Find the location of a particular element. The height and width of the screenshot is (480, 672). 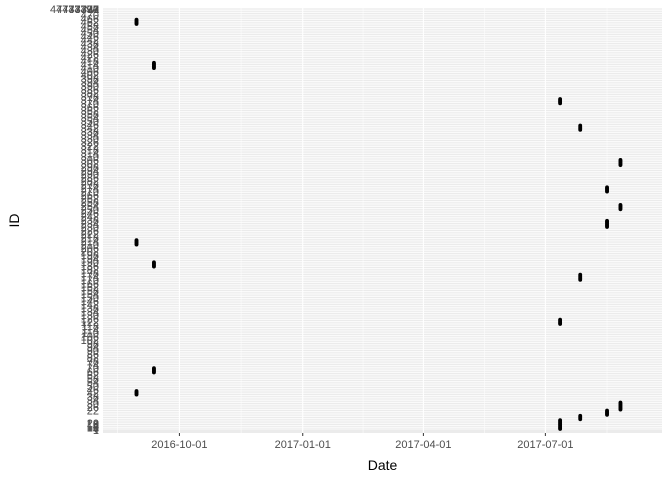

y-tick-label: 102 is located at coordinates (90, 341).